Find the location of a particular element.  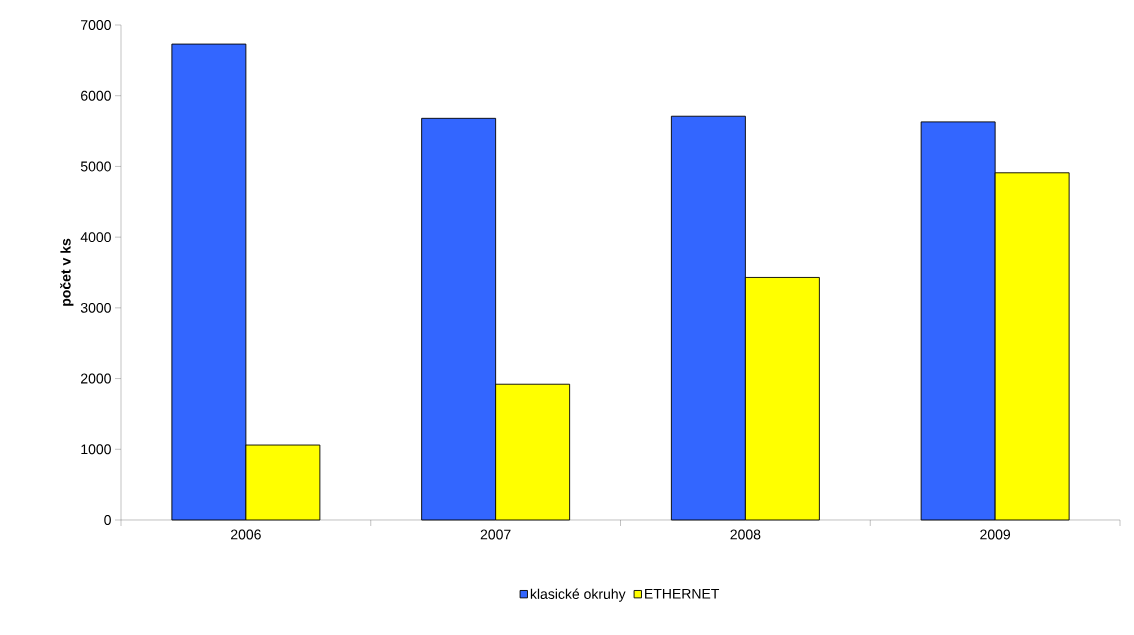

y-tick-label: 4000 is located at coordinates (95, 237).